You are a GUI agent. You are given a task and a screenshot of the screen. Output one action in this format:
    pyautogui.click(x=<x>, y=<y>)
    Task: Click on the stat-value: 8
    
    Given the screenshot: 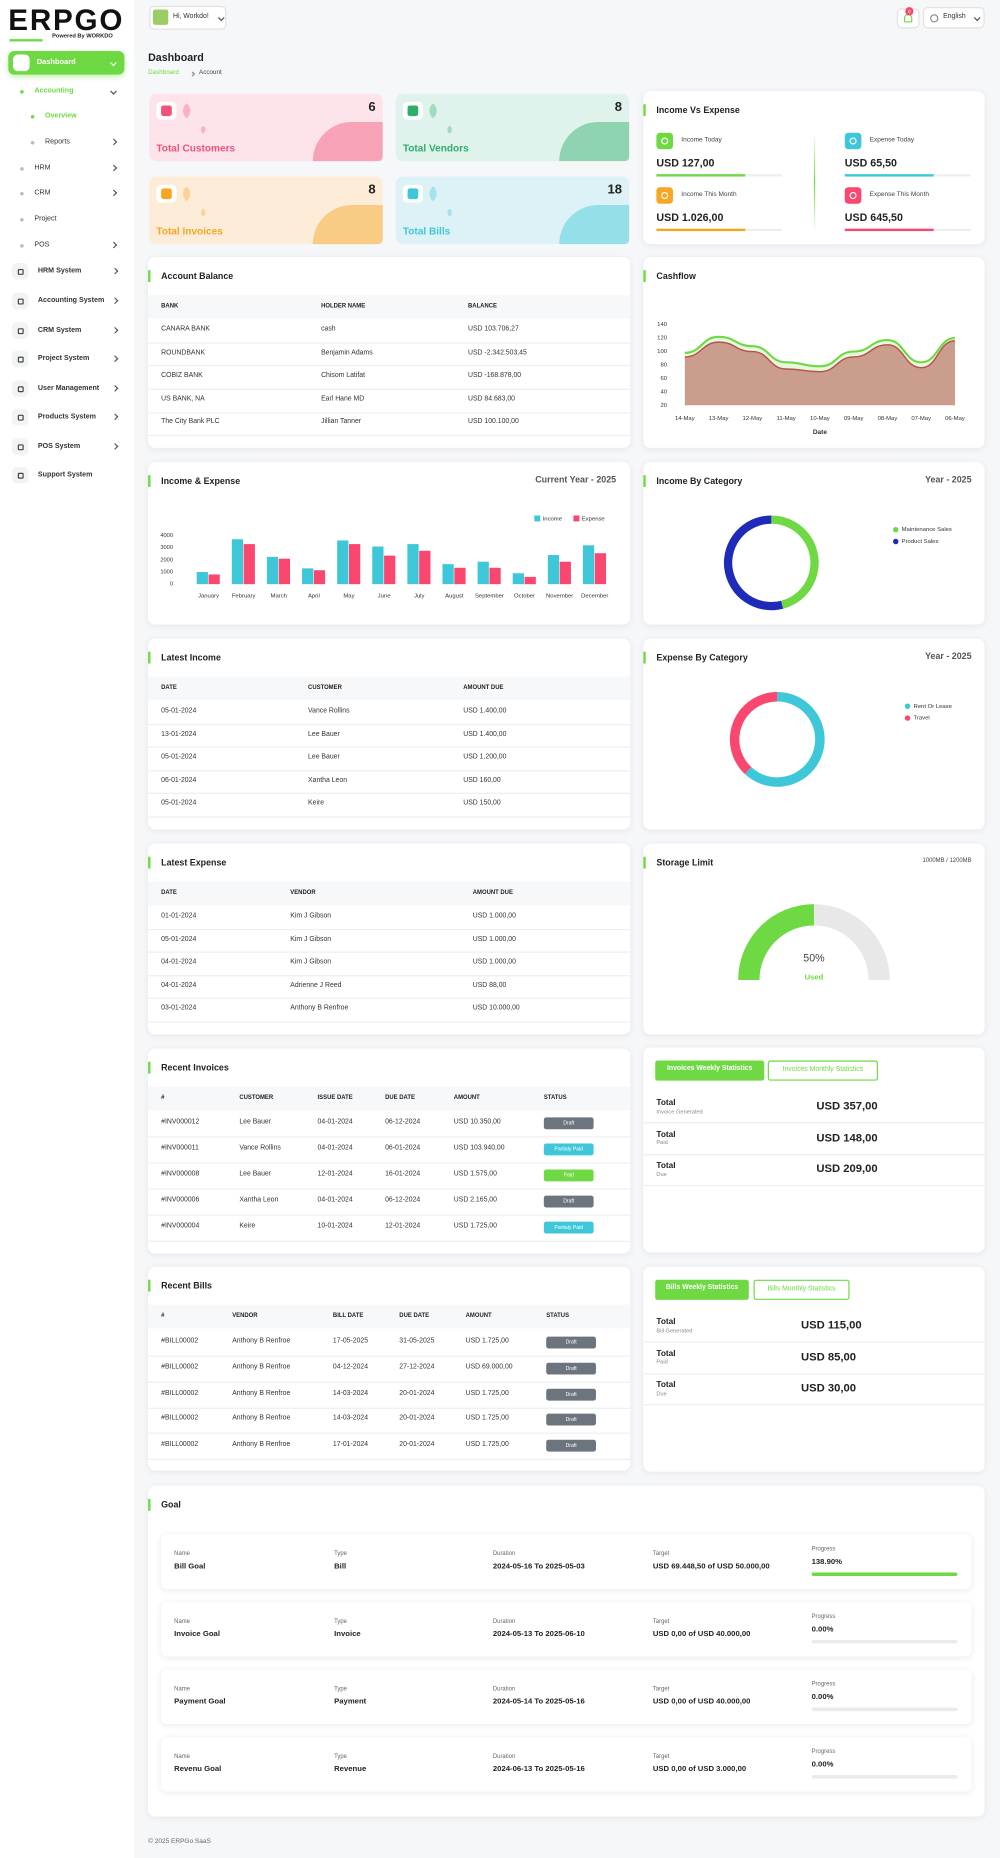 What is the action you would take?
    pyautogui.click(x=372, y=190)
    